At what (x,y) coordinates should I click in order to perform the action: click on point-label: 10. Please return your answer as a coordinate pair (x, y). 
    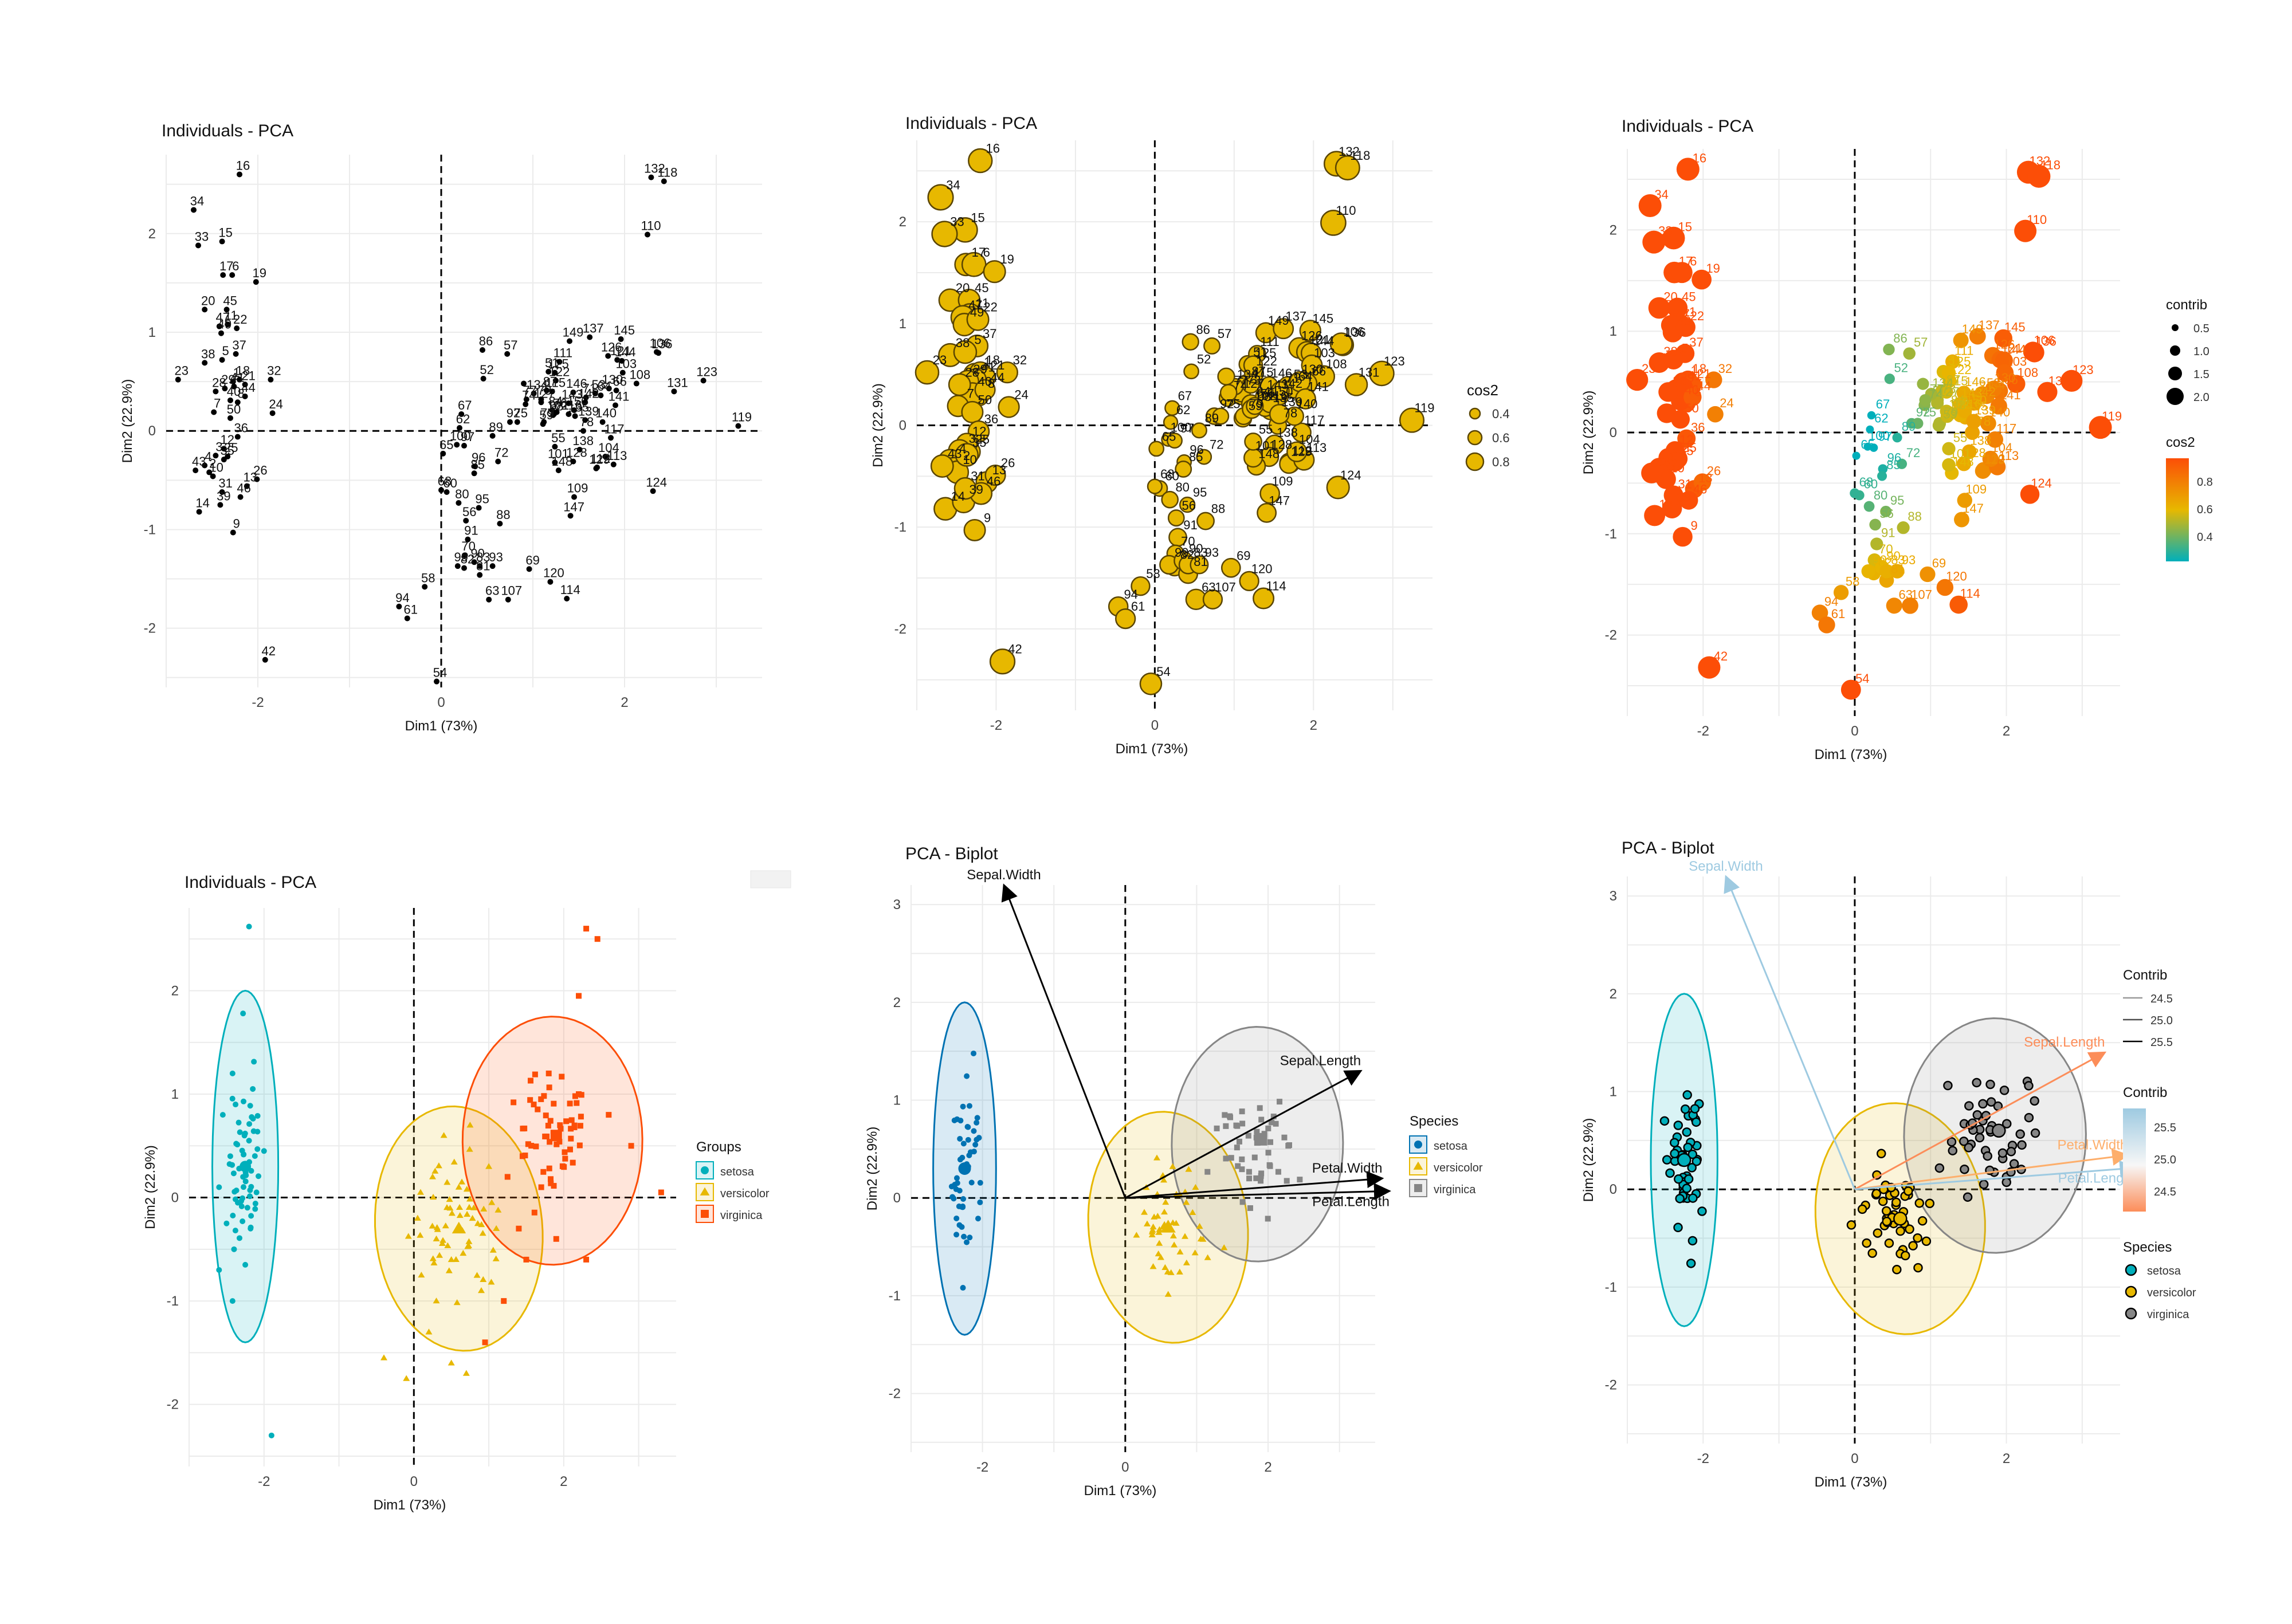
    Looking at the image, I should click on (969, 460).